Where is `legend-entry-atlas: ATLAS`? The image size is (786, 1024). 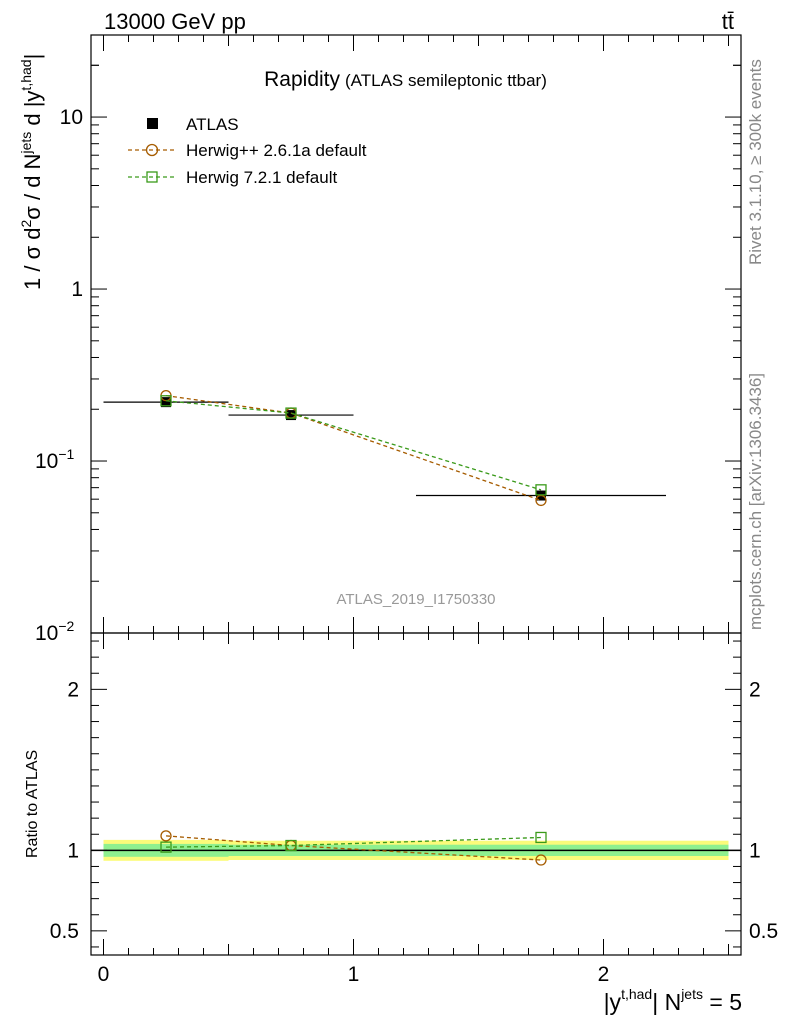
legend-entry-atlas: ATLAS is located at coordinates (212, 124).